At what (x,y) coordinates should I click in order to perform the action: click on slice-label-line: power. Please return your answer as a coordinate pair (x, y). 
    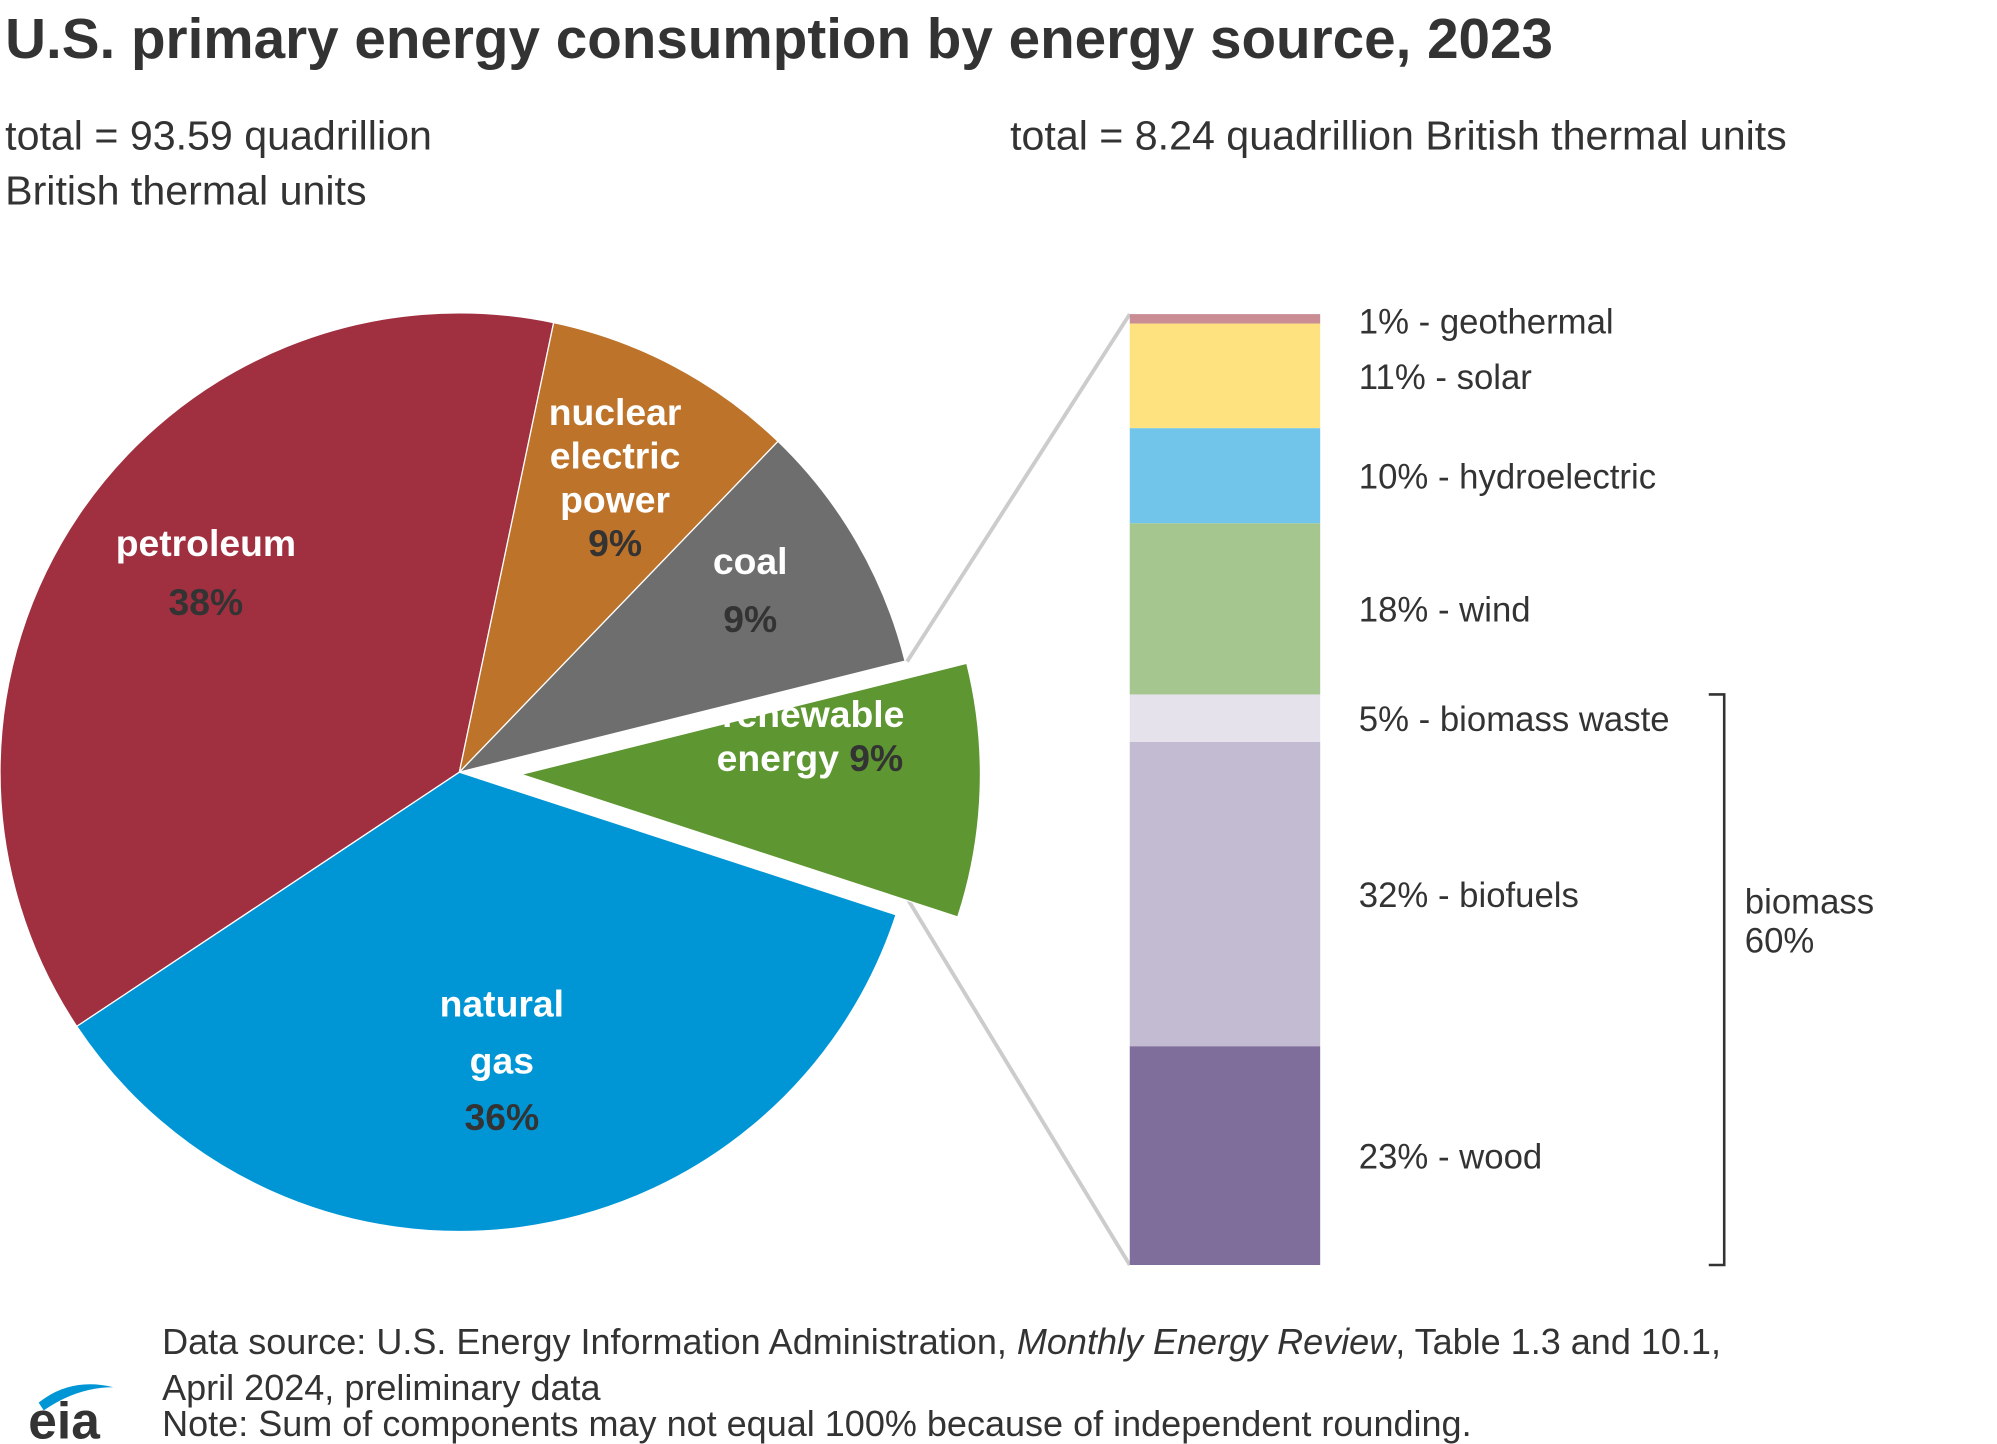
    Looking at the image, I should click on (615, 499).